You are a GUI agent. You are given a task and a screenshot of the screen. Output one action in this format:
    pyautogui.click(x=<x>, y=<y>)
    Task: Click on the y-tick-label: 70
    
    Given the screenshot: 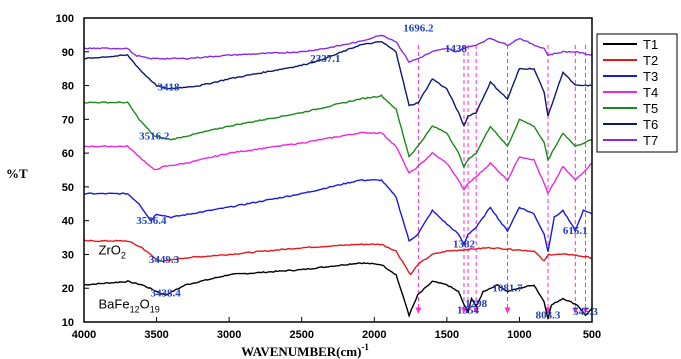 What is the action you would take?
    pyautogui.click(x=68, y=120)
    